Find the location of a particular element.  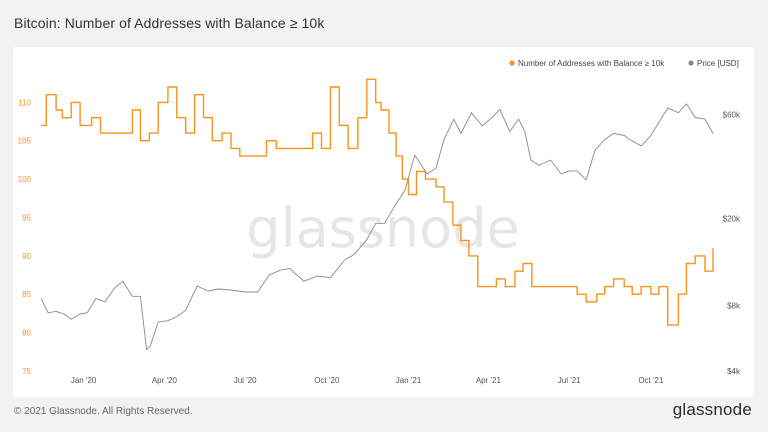

y-right-tick-label: $8k is located at coordinates (734, 305).